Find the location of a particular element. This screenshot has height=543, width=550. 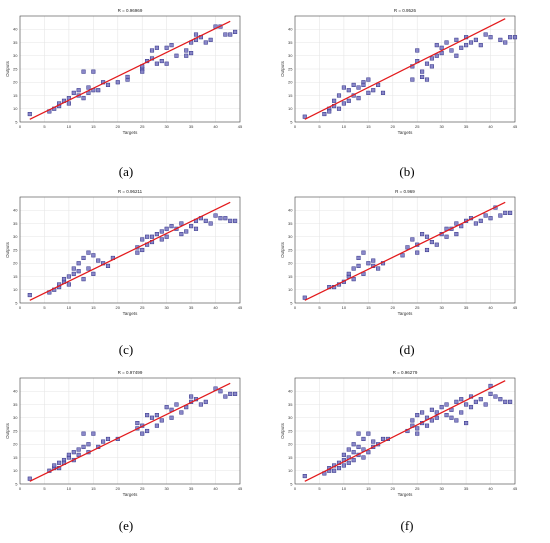

y-tick-label: 5 is located at coordinates (16, 302).